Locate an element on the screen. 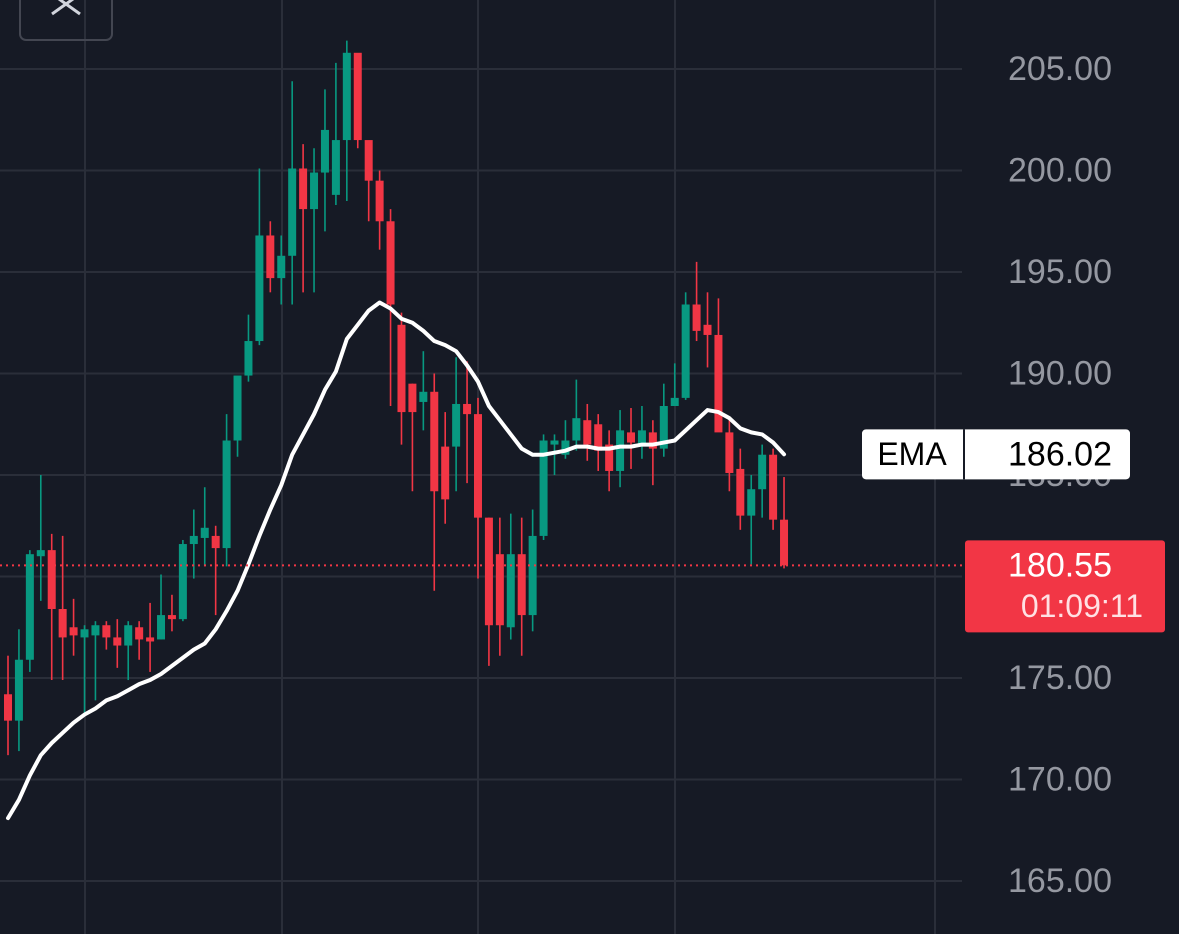 This screenshot has height=934, width=1179. close-icon is located at coordinates (66, 8).